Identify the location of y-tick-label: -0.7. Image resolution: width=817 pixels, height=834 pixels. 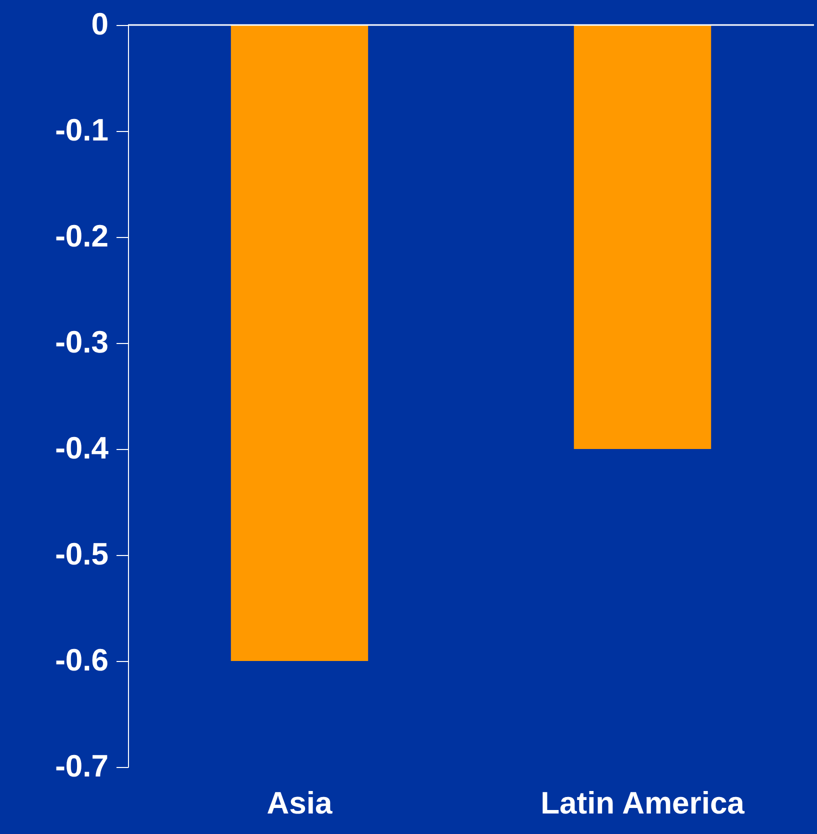
(81, 766).